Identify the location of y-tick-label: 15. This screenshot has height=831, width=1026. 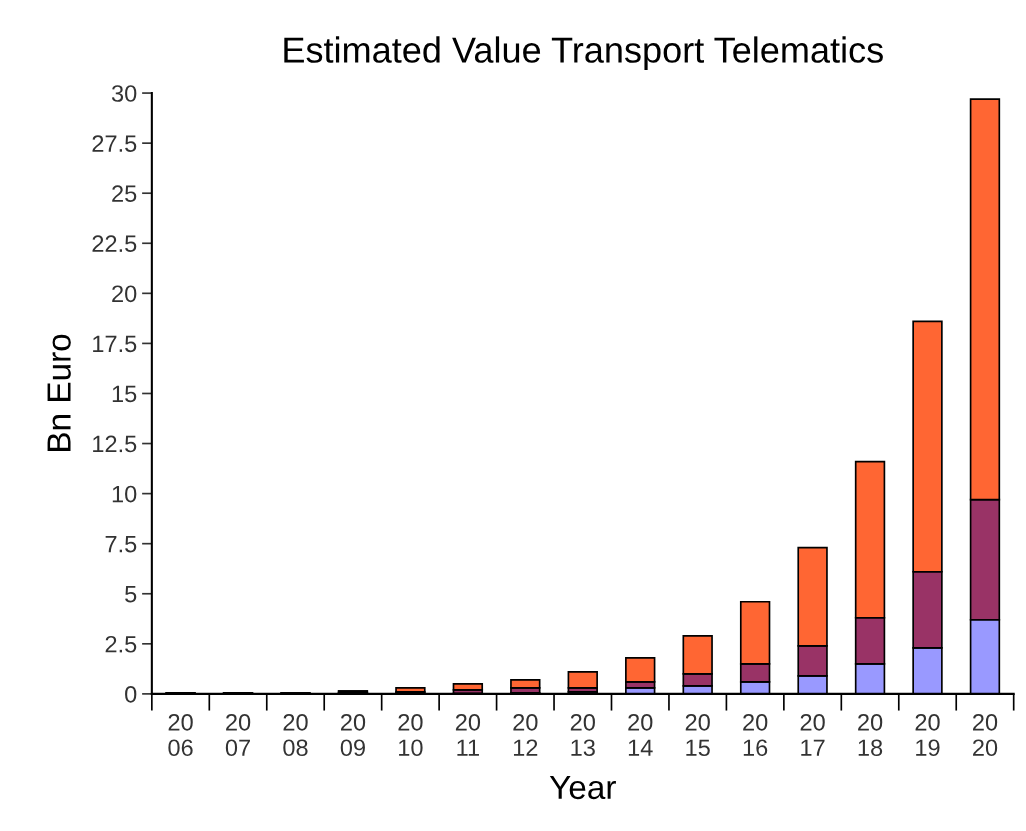
(124, 394).